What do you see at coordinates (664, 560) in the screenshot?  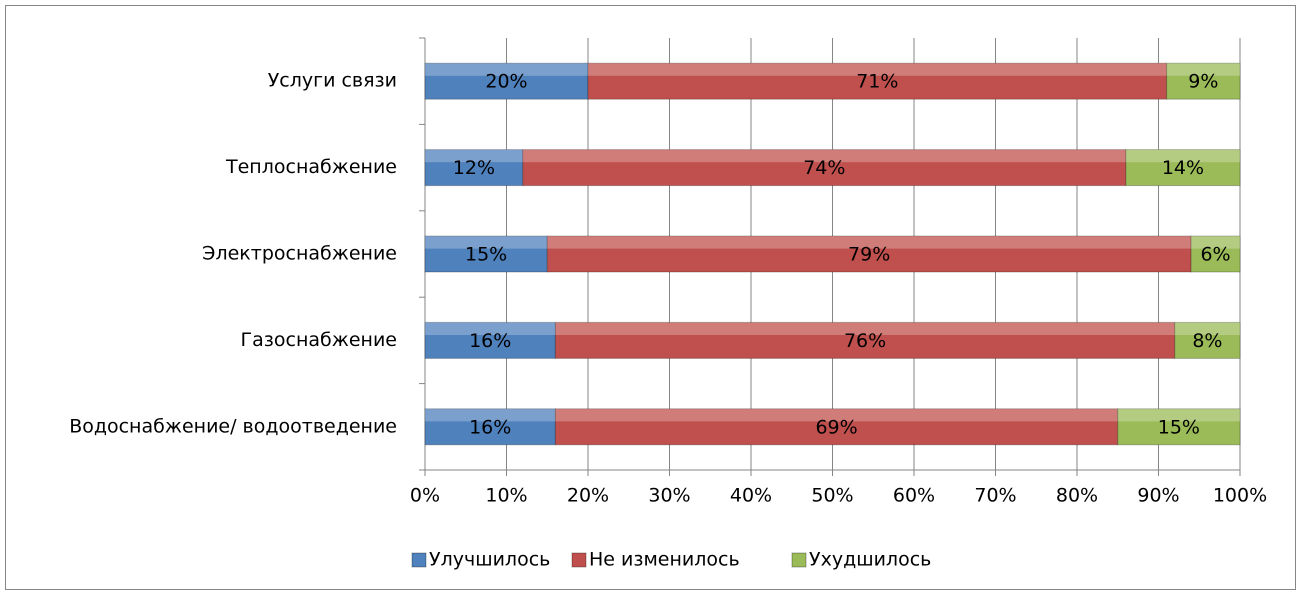 I see `legend-label: Не изменилось` at bounding box center [664, 560].